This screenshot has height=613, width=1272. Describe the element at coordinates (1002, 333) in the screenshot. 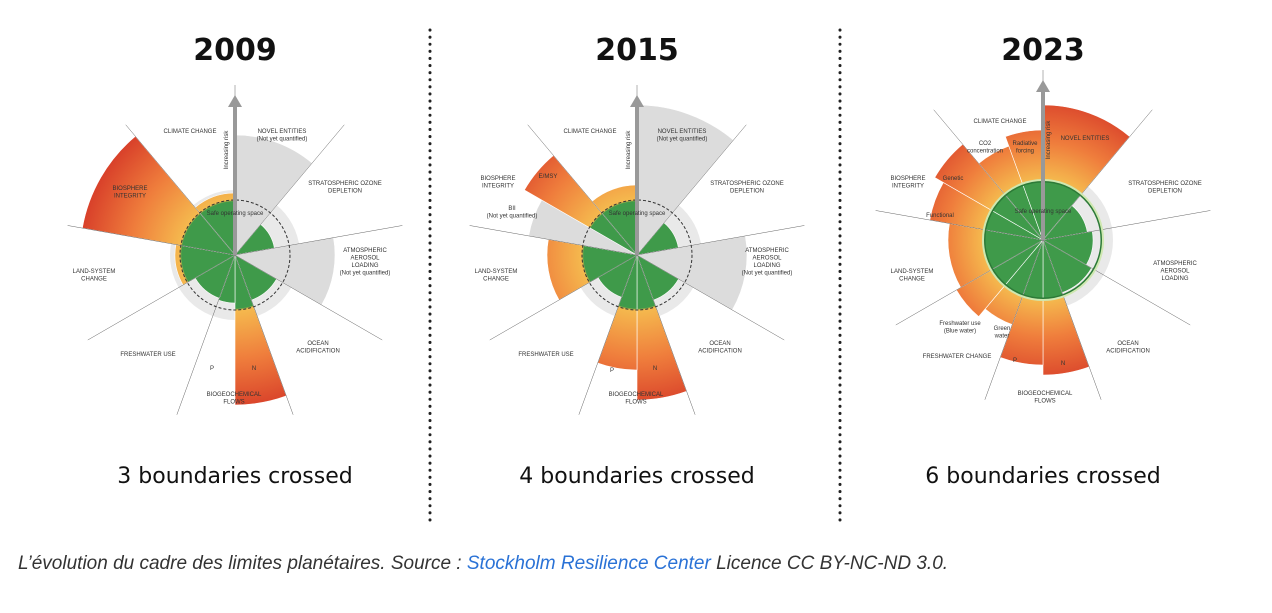

I see `diagram-label: Green water` at that location.